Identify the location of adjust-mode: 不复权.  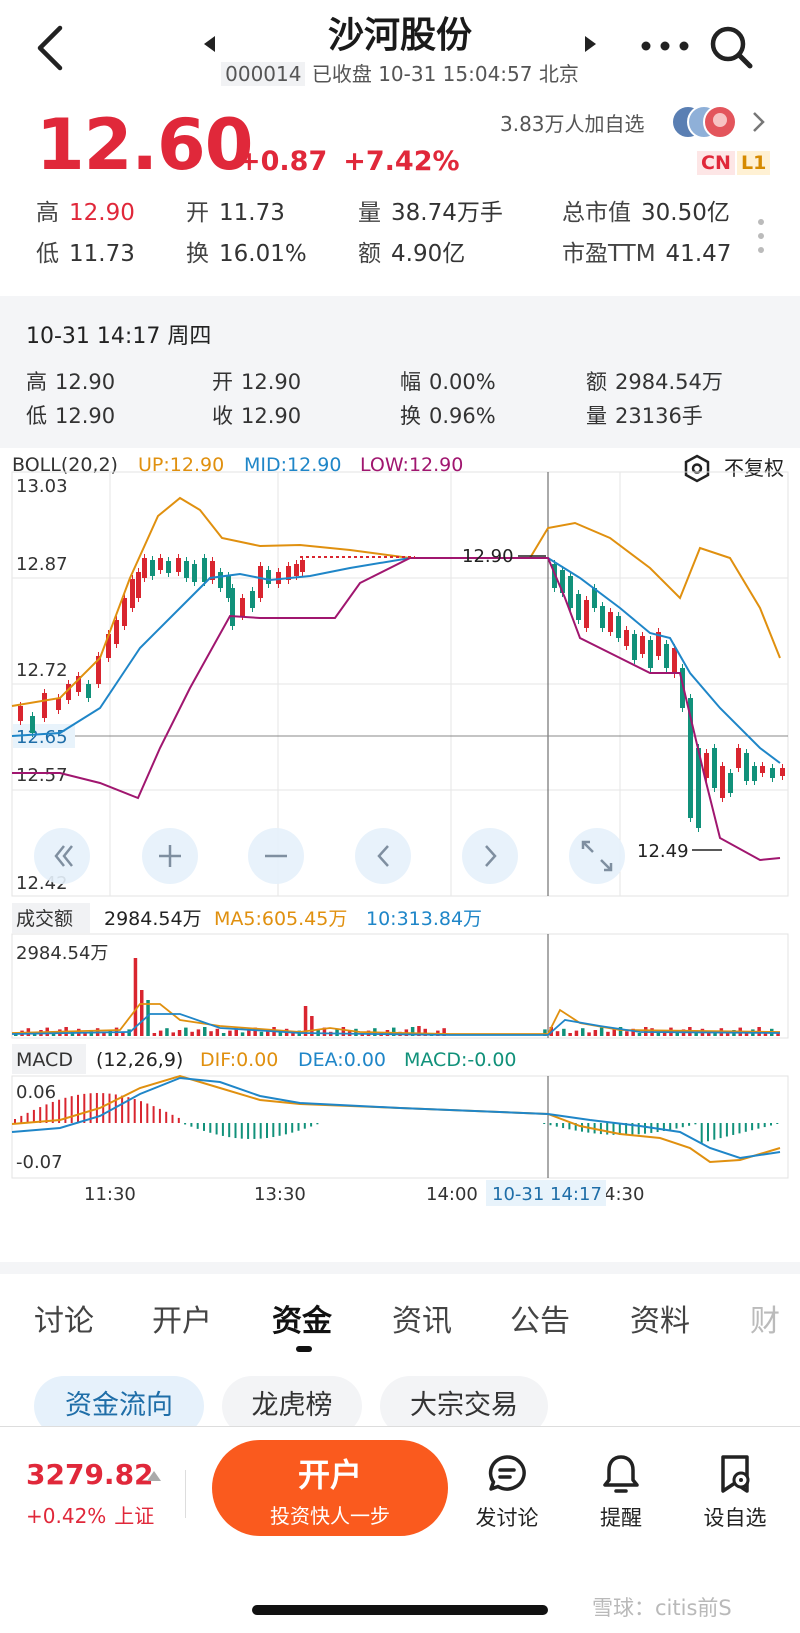
(754, 468).